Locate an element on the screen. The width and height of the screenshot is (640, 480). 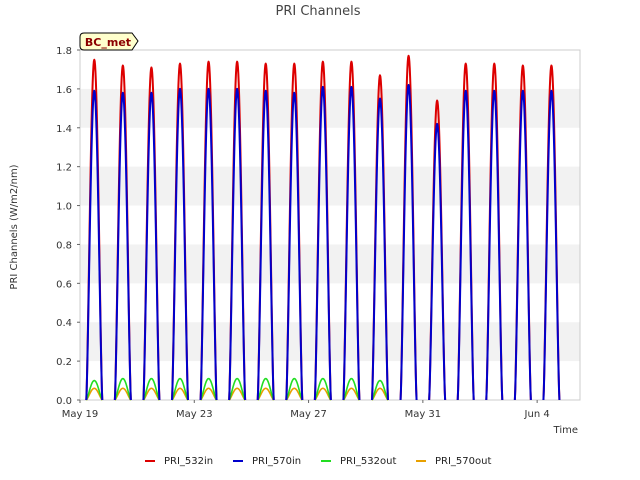
y-tick-label: 0.8 is located at coordinates (64, 245).